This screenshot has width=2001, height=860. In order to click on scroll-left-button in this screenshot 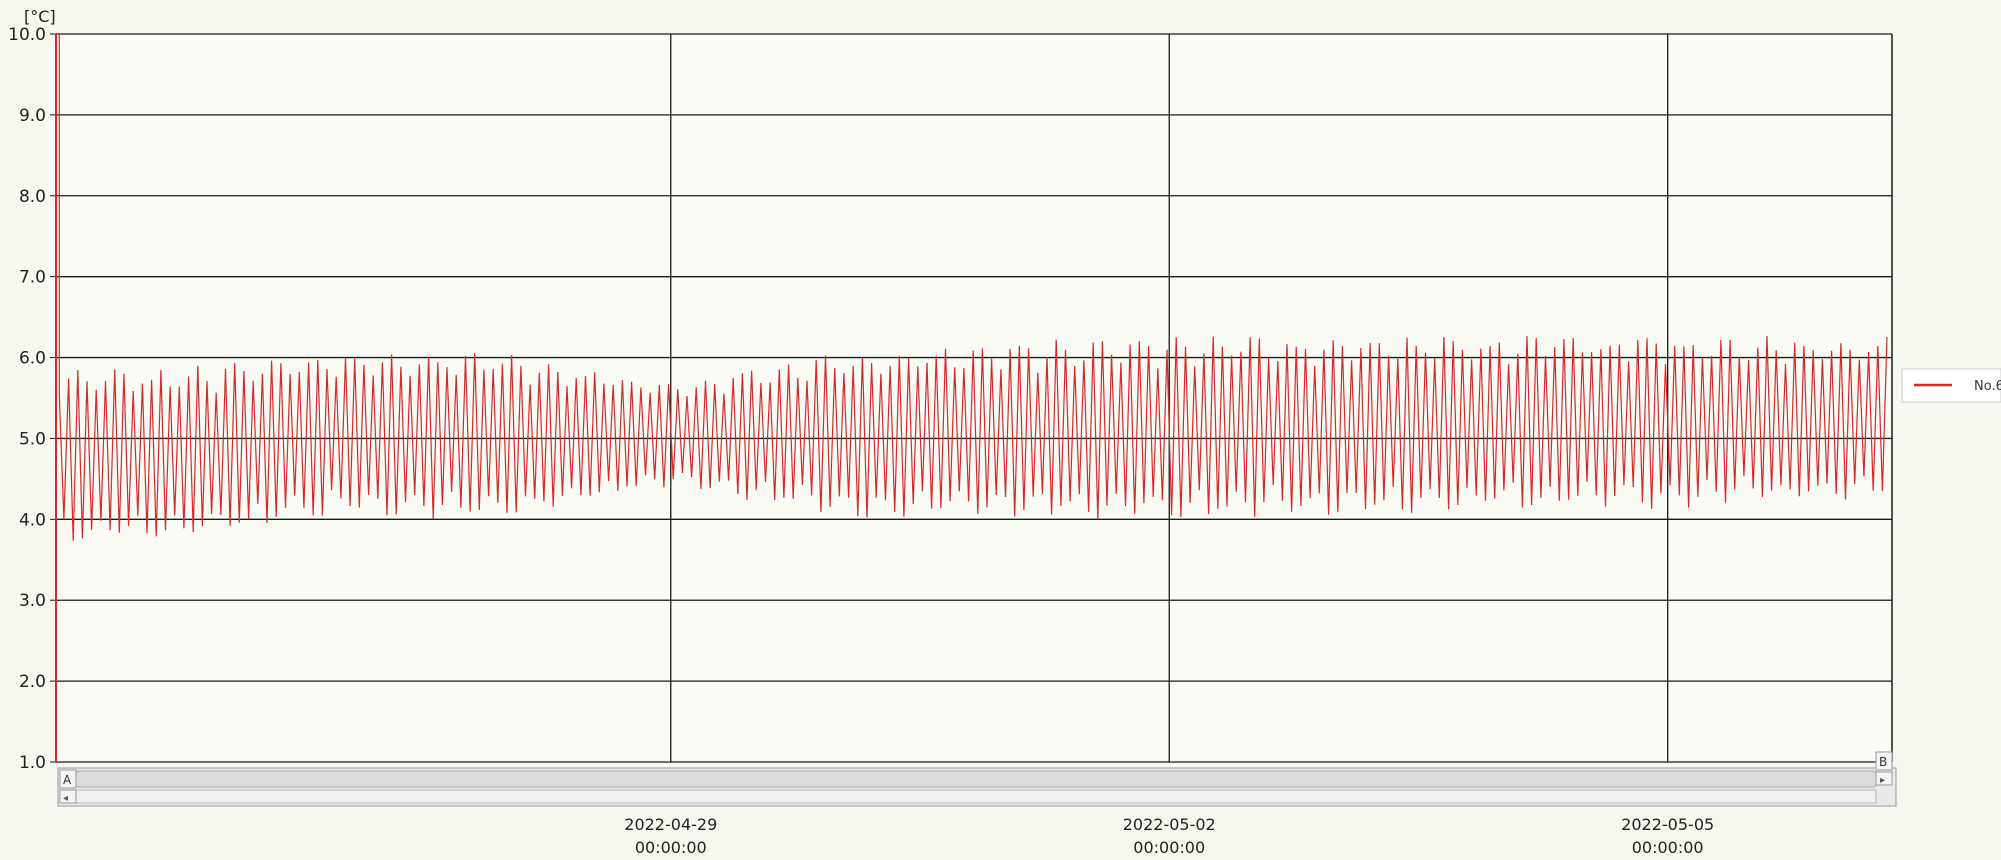, I will do `click(68, 796)`.